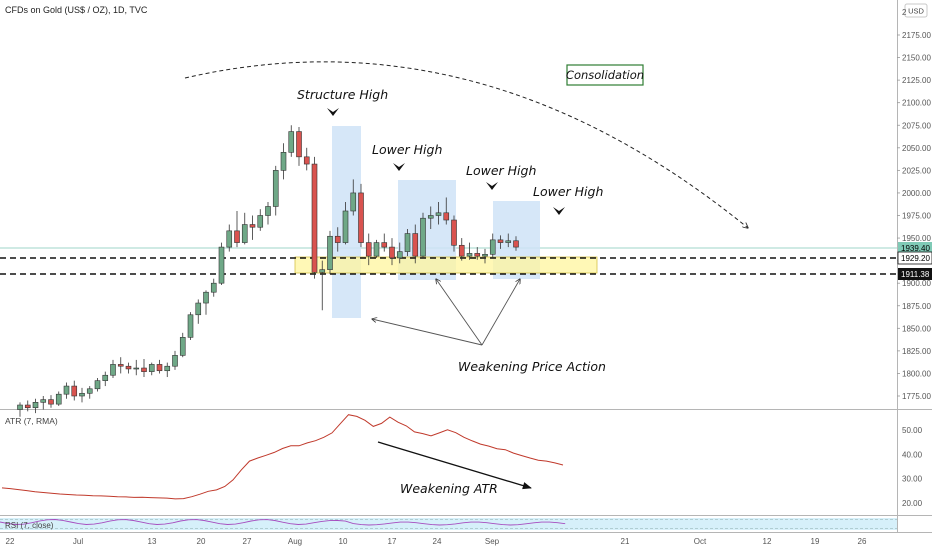 The image size is (932, 555). What do you see at coordinates (915, 248) in the screenshot?
I see `last-price-tag-bg` at bounding box center [915, 248].